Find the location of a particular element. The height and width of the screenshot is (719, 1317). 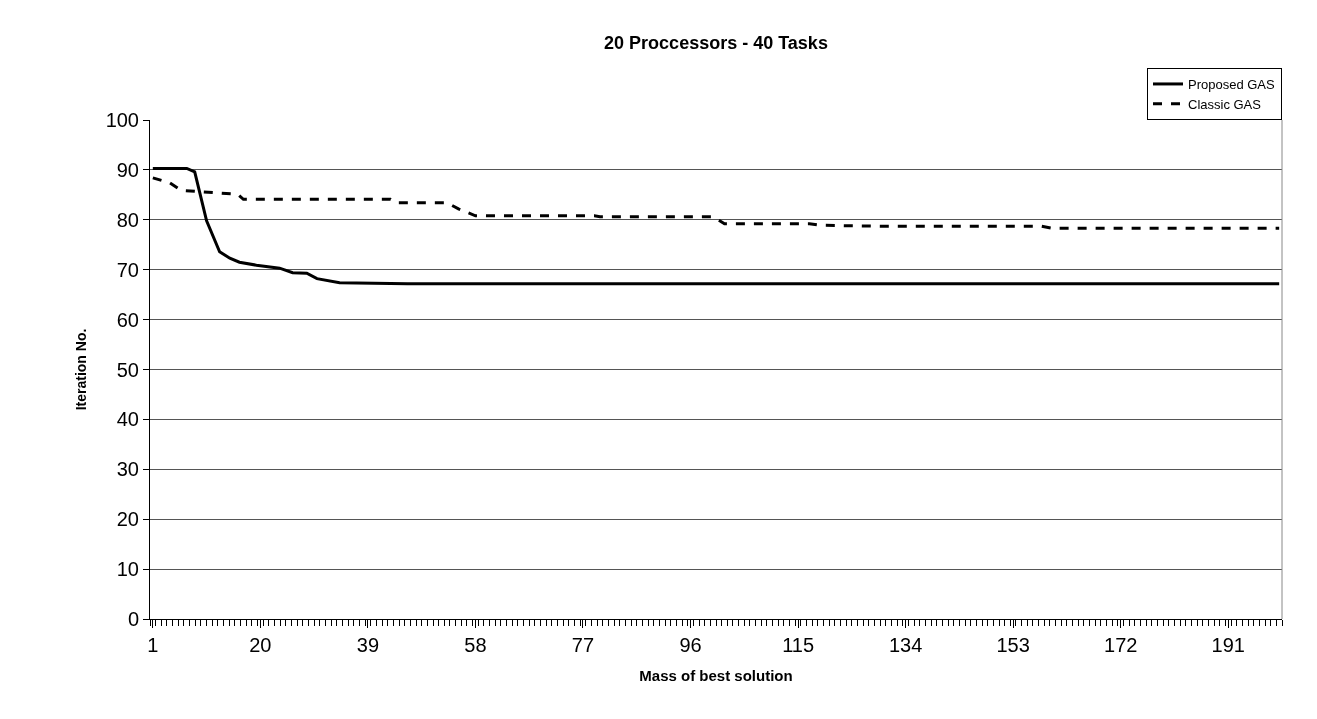

x-tick-label: 134 is located at coordinates (905, 645).